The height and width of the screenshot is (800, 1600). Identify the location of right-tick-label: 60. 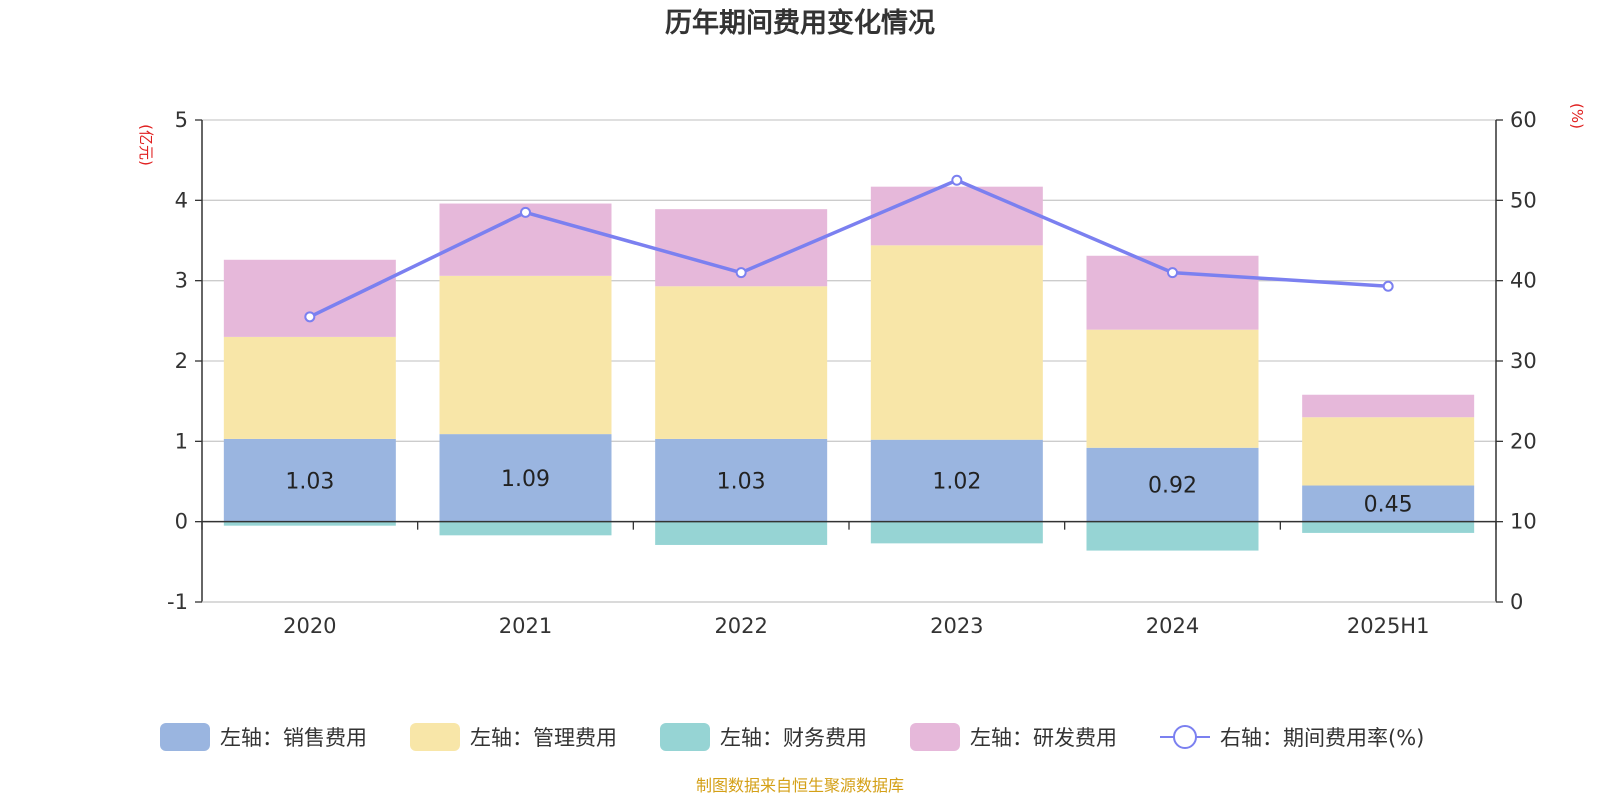
(1523, 120).